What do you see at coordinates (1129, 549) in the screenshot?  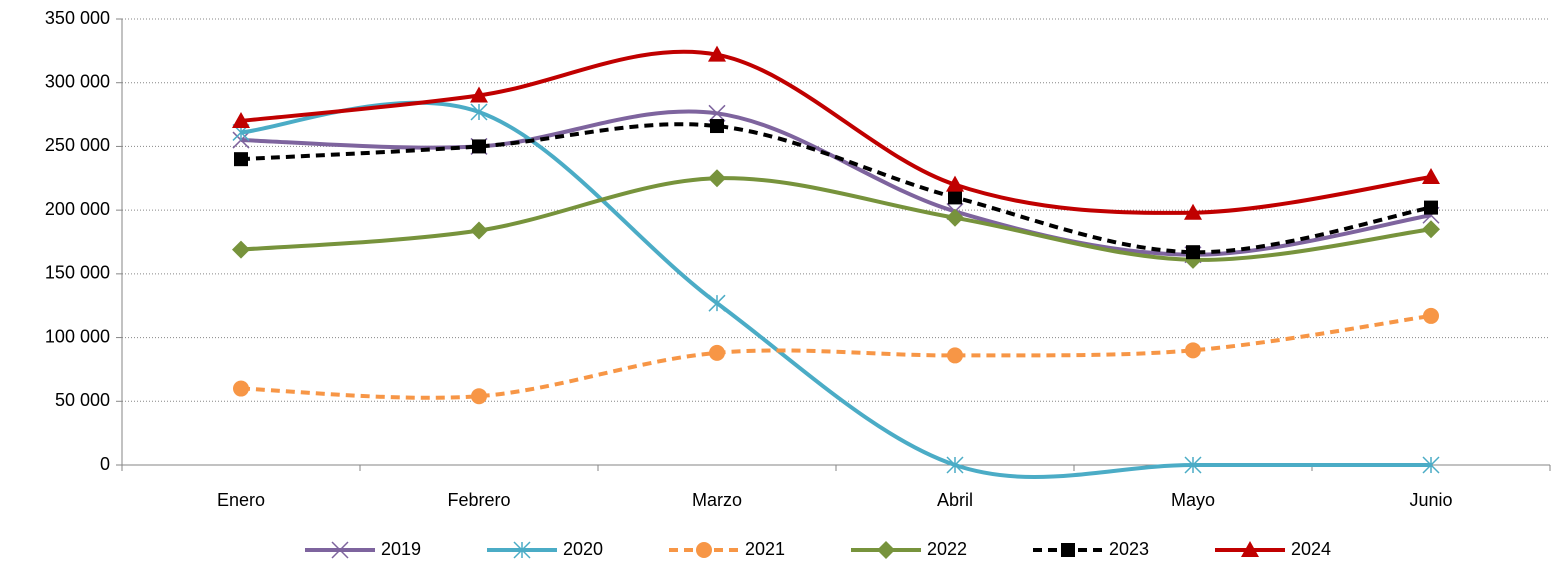 I see `legend-label: 2023` at bounding box center [1129, 549].